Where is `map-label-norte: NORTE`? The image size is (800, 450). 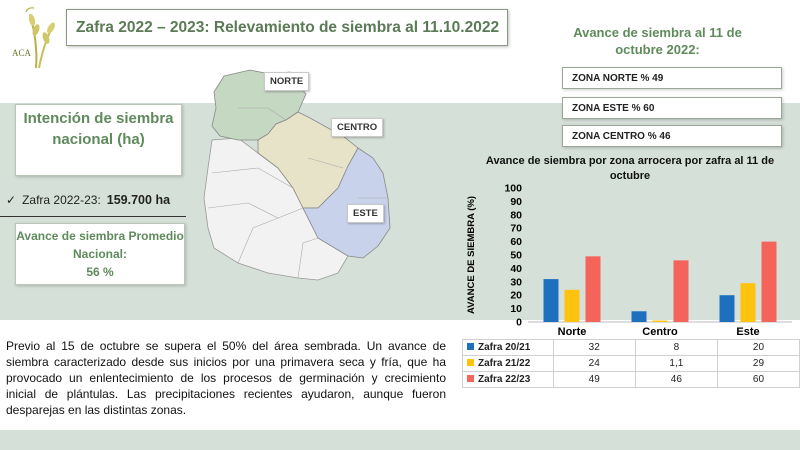
map-label-norte: NORTE is located at coordinates (287, 81).